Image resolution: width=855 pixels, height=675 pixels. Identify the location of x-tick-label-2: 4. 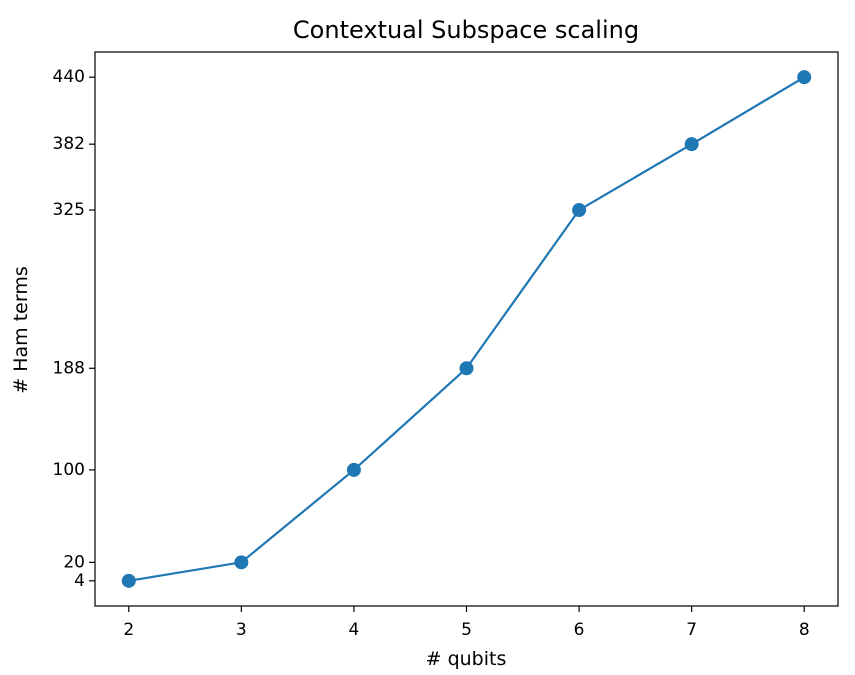
(354, 630).